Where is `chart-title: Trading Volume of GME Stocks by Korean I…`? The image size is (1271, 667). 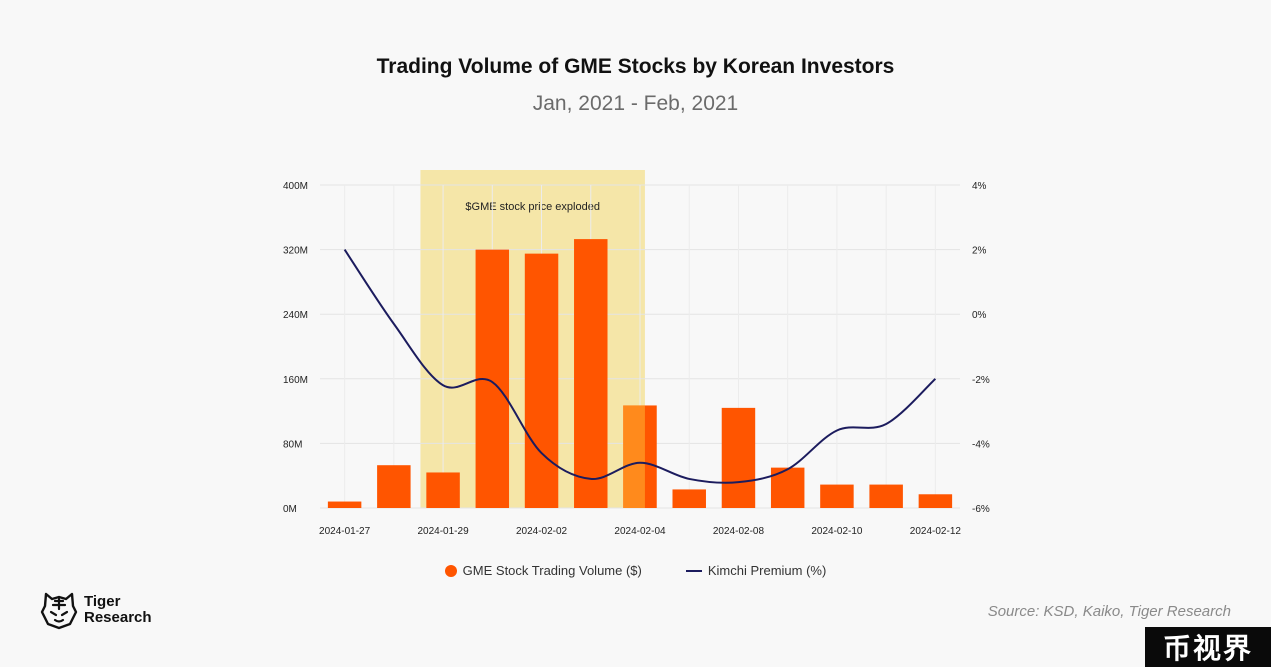 chart-title: Trading Volume of GME Stocks by Korean I… is located at coordinates (635, 66).